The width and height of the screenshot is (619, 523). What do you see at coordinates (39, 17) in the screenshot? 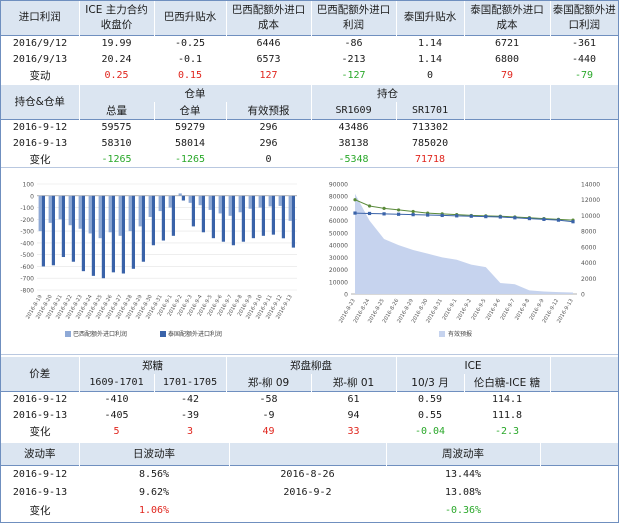
I see `header-cell: 进口利润` at bounding box center [39, 17].